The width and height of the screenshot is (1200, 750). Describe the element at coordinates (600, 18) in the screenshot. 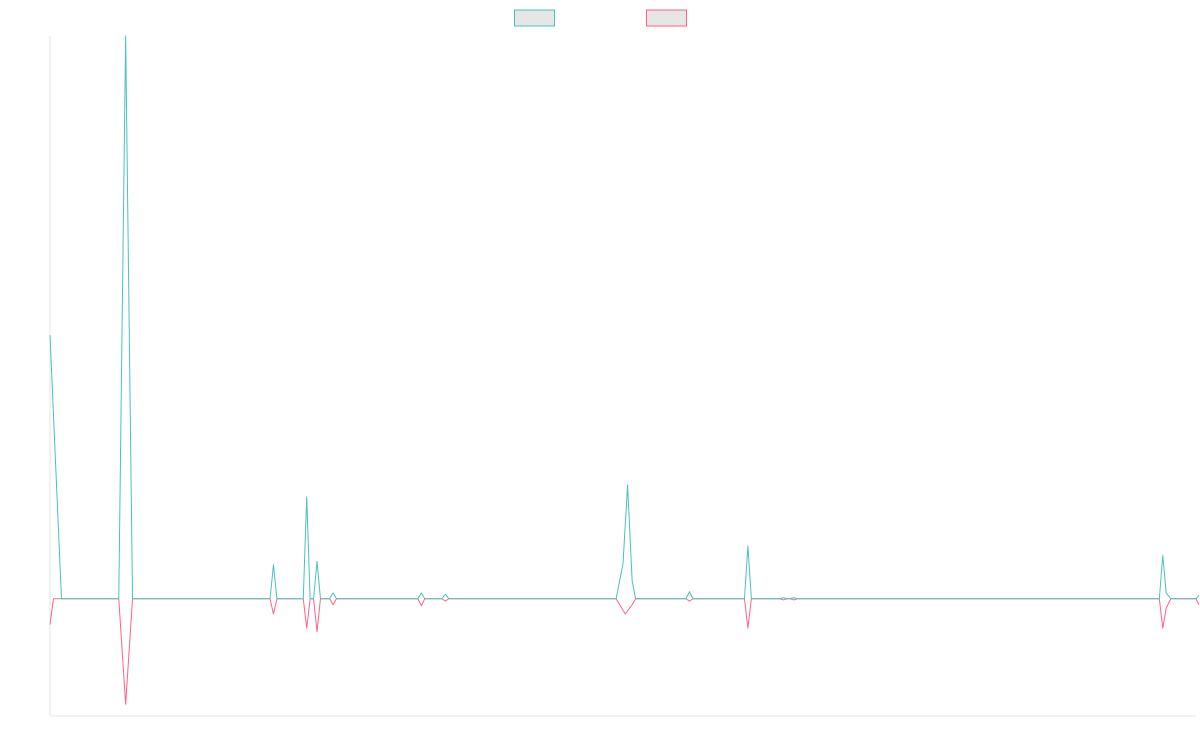

I see `legend` at that location.